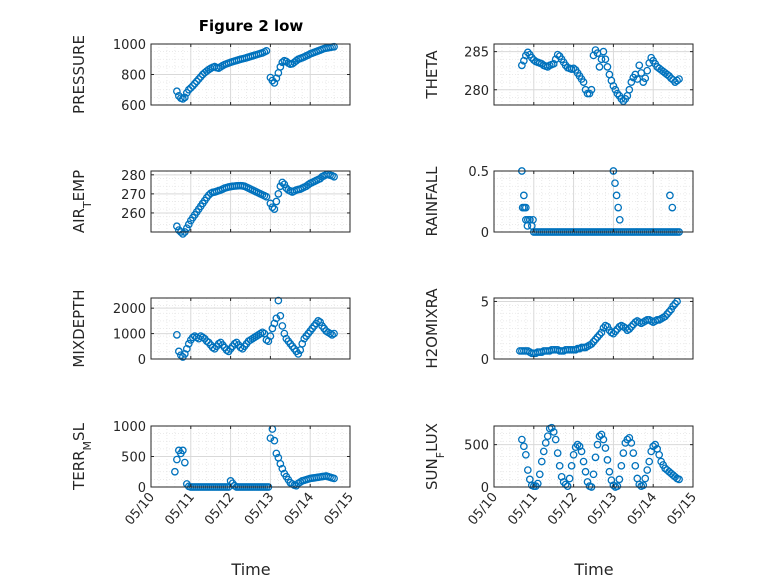  What do you see at coordinates (435, 456) in the screenshot?
I see `y-axis-label-8: SUNFLUX` at bounding box center [435, 456].